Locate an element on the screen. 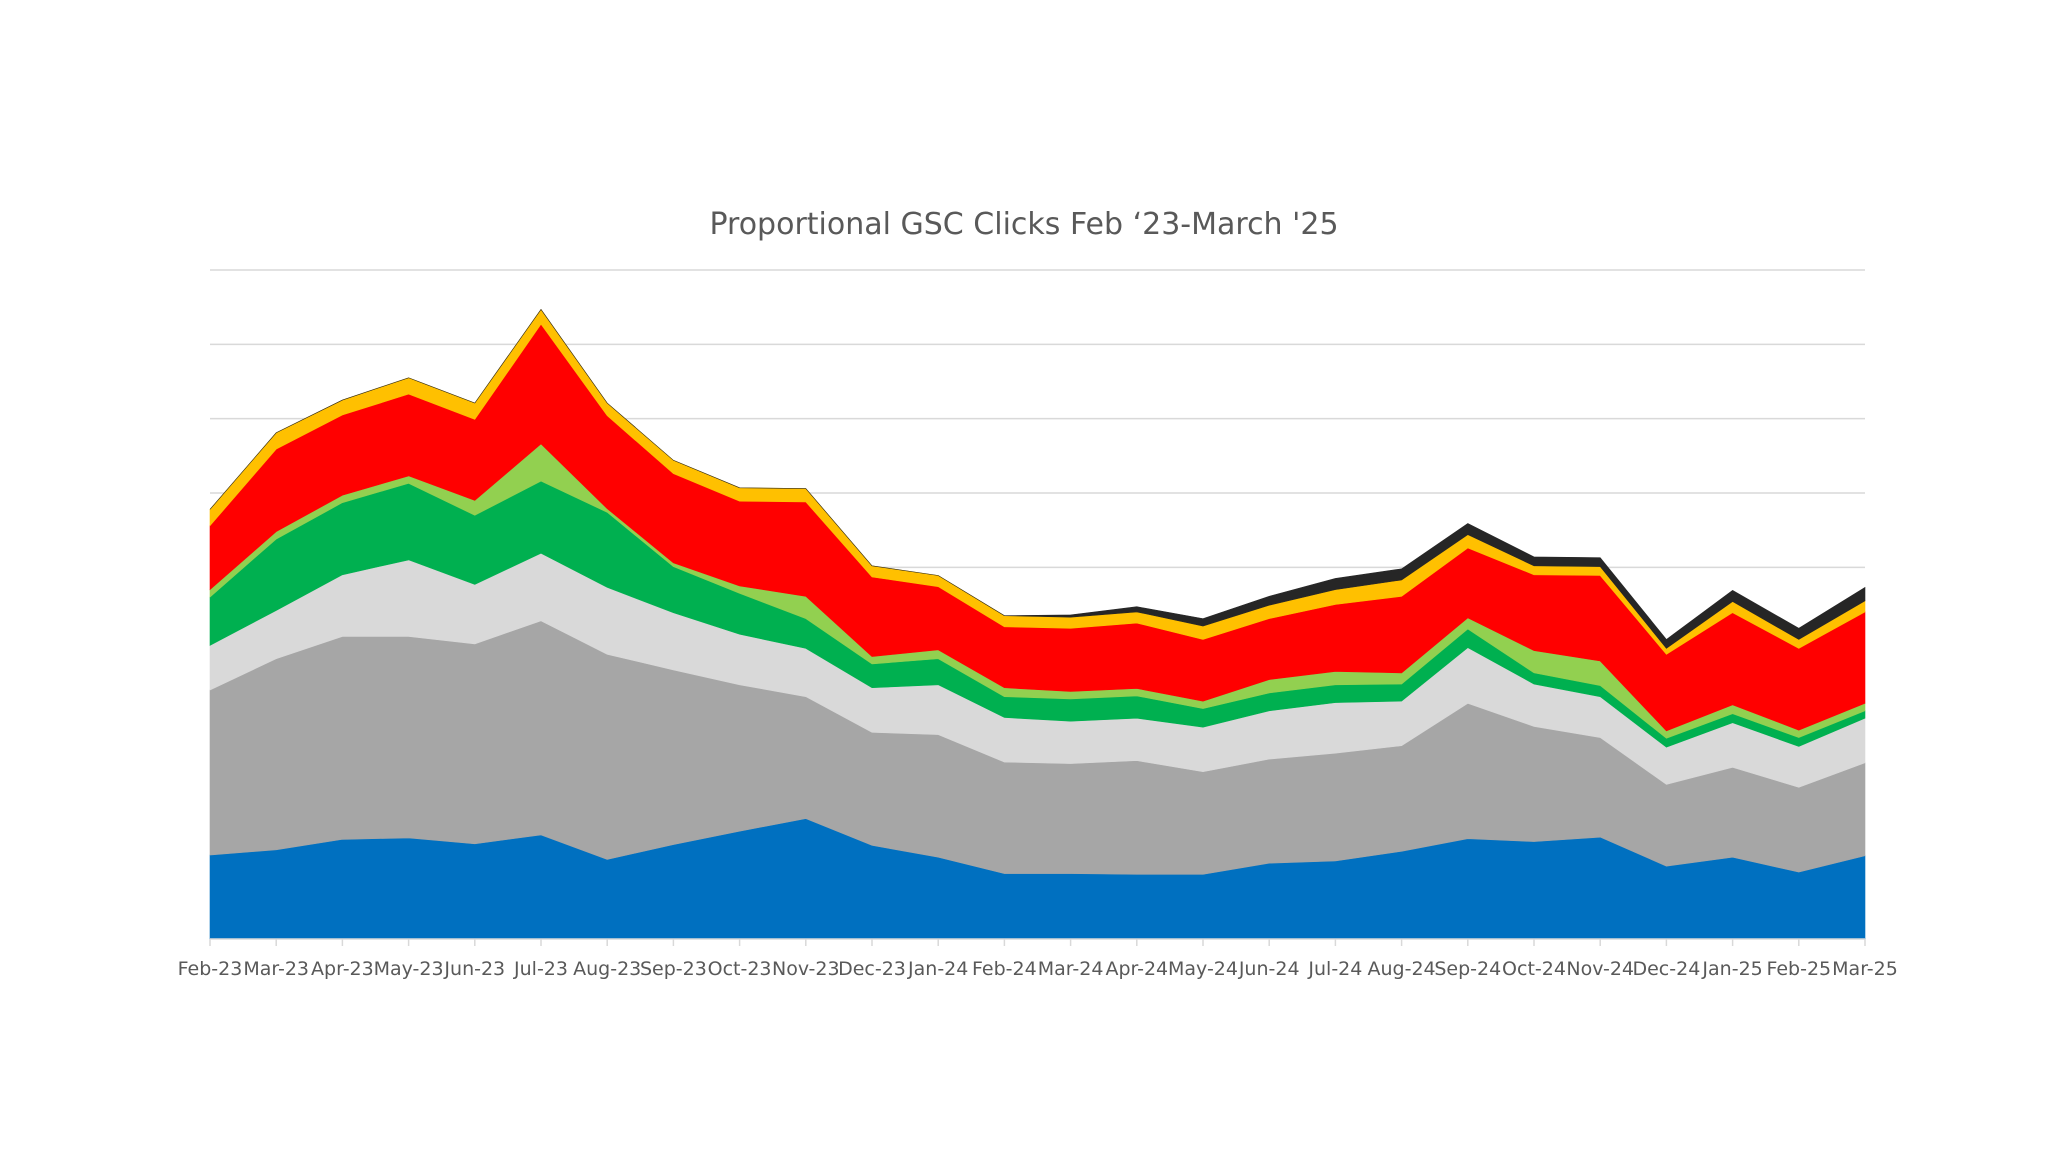  x-tick-label: Jul-24 is located at coordinates (1334, 969).